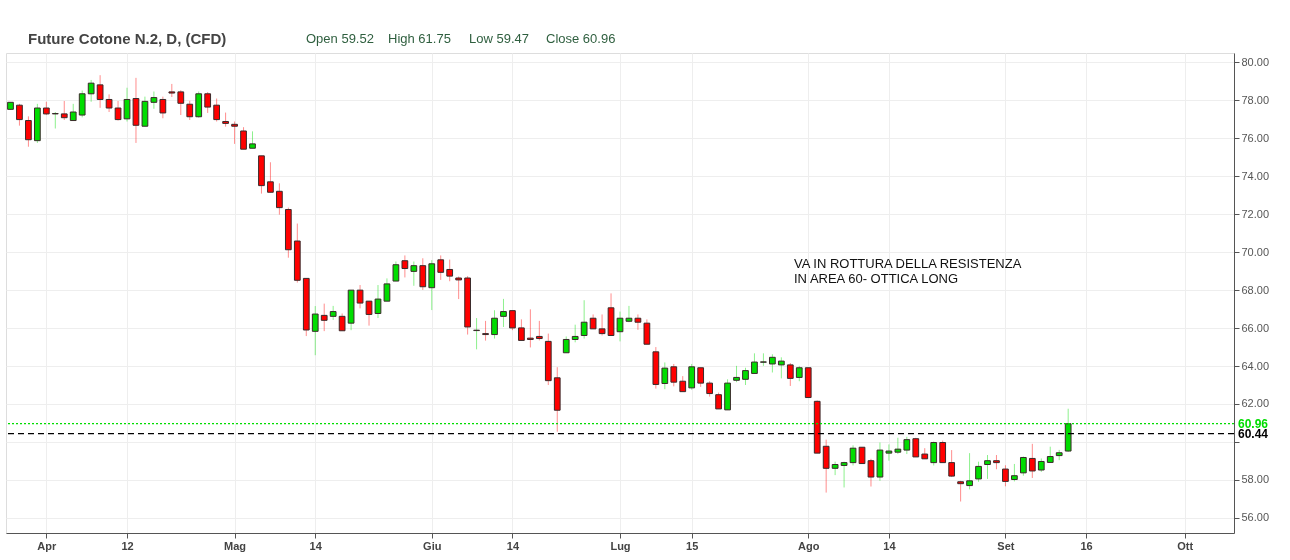 The image size is (1290, 560). What do you see at coordinates (692, 545) in the screenshot?
I see `x-tick-label: 15` at bounding box center [692, 545].